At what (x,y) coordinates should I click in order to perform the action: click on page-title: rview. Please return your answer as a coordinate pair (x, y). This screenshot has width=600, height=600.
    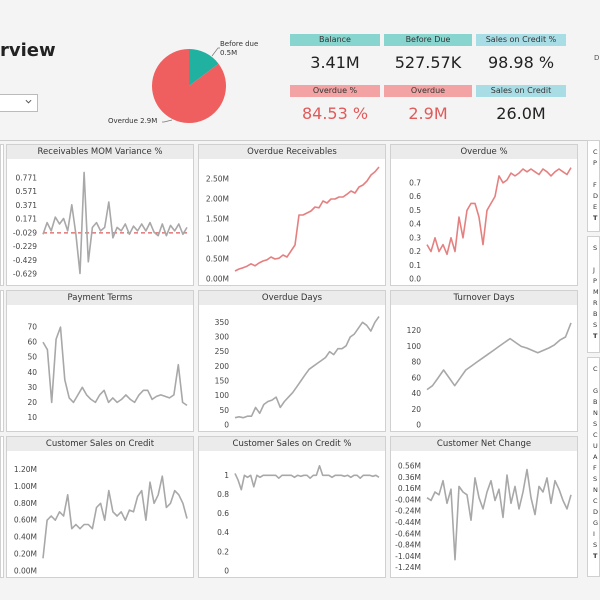
    Looking at the image, I should click on (28, 50).